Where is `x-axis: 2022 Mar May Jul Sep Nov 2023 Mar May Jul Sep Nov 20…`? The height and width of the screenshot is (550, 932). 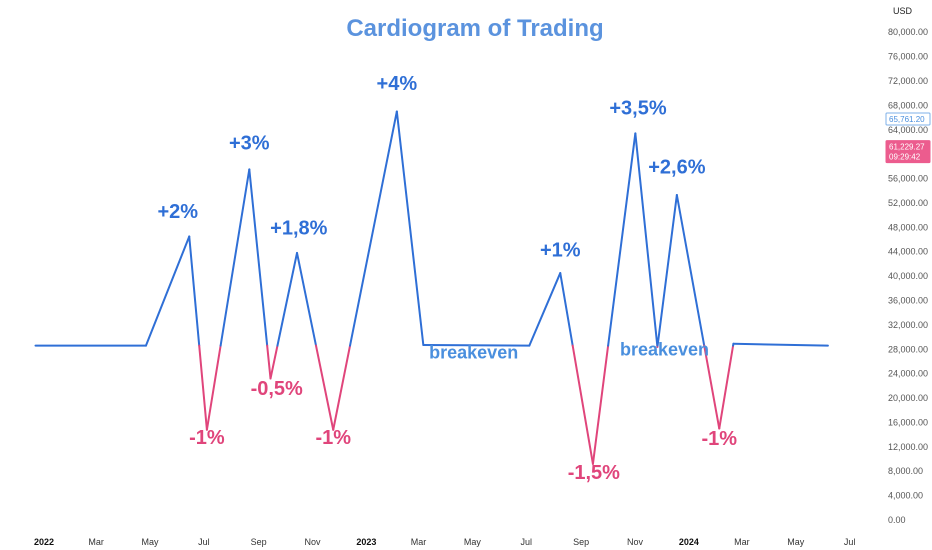 x-axis: 2022 Mar May Jul Sep Nov 2023 Mar May Jul Sep Nov 20… is located at coordinates (444, 542).